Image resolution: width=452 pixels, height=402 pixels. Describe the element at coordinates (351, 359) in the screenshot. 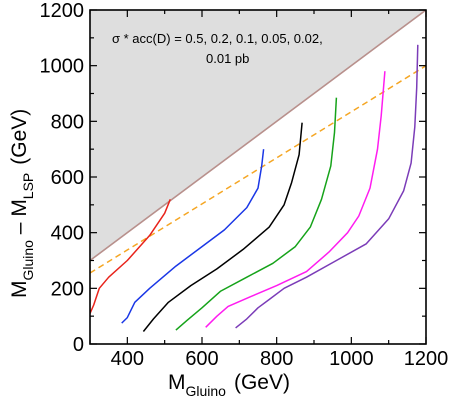

I see `x-tick-label: 1000` at that location.